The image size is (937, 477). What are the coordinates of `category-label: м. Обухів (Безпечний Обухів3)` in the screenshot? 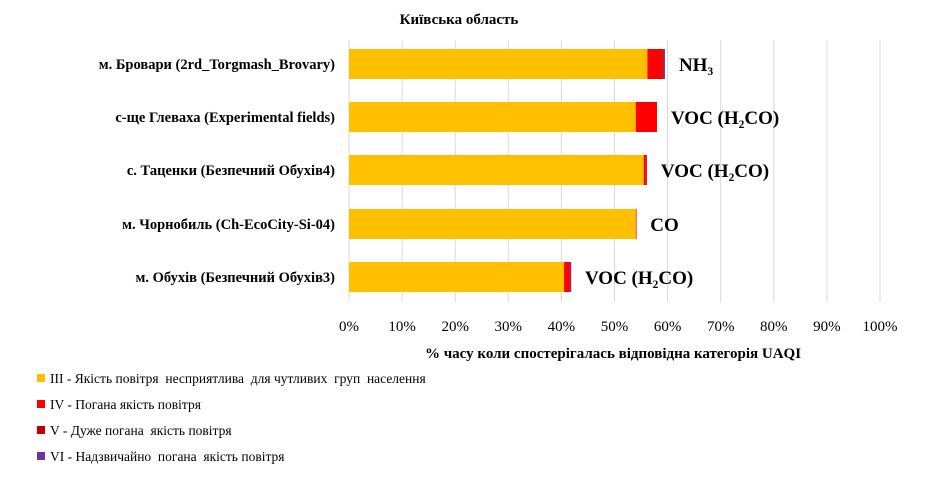 It's located at (236, 278).